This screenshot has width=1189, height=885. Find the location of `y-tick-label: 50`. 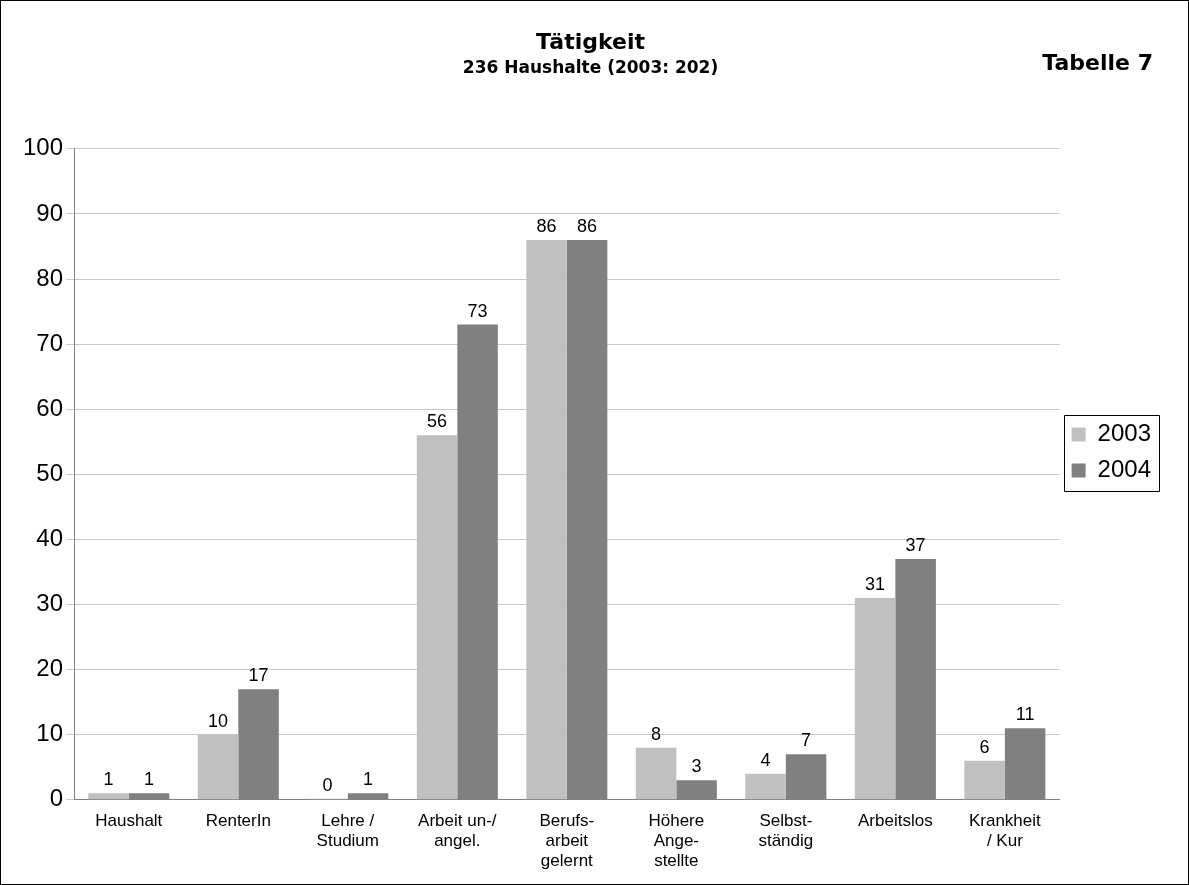

y-tick-label: 50 is located at coordinates (50, 472).